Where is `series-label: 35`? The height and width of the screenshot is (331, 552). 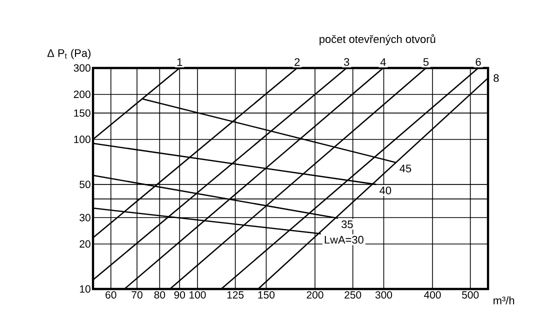 series-label: 35 is located at coordinates (347, 224).